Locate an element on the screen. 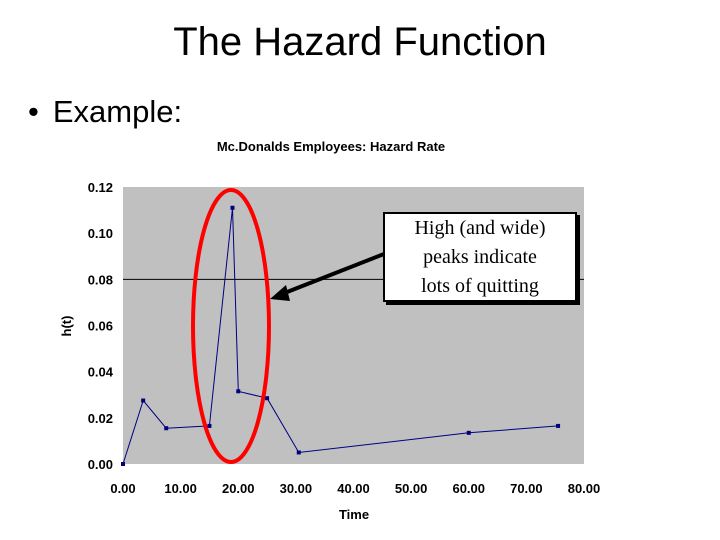  bullet-item: • Example: is located at coordinates (105, 112).